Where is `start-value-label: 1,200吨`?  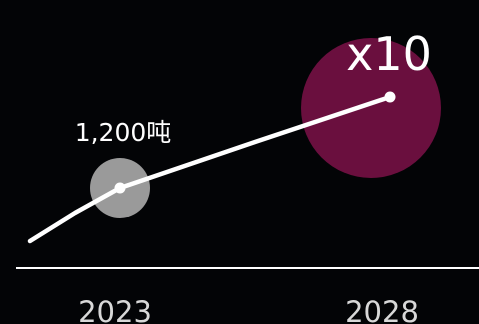 start-value-label: 1,200吨 is located at coordinates (123, 132).